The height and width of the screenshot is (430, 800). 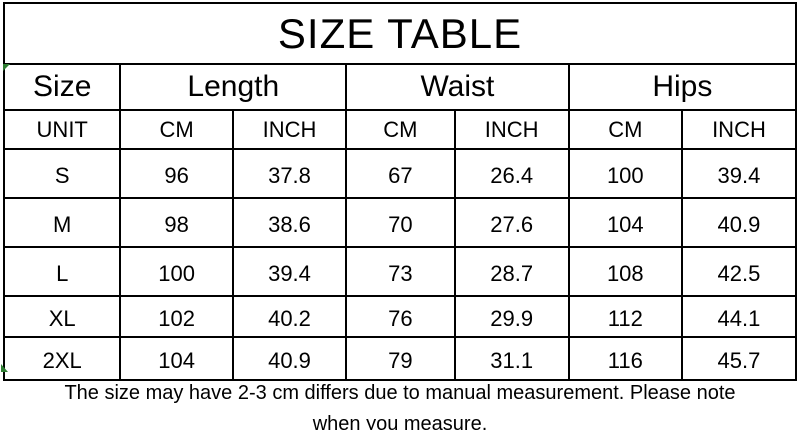 I want to click on value-cell: 79, so click(x=400, y=358).